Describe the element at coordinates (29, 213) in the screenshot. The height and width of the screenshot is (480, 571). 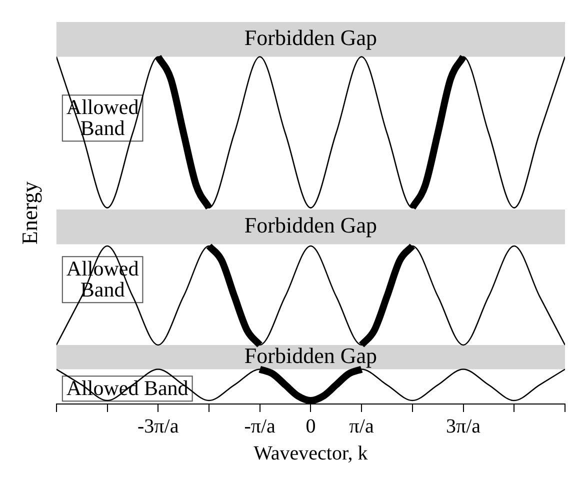
I see `y-axis-title: Energy` at that location.